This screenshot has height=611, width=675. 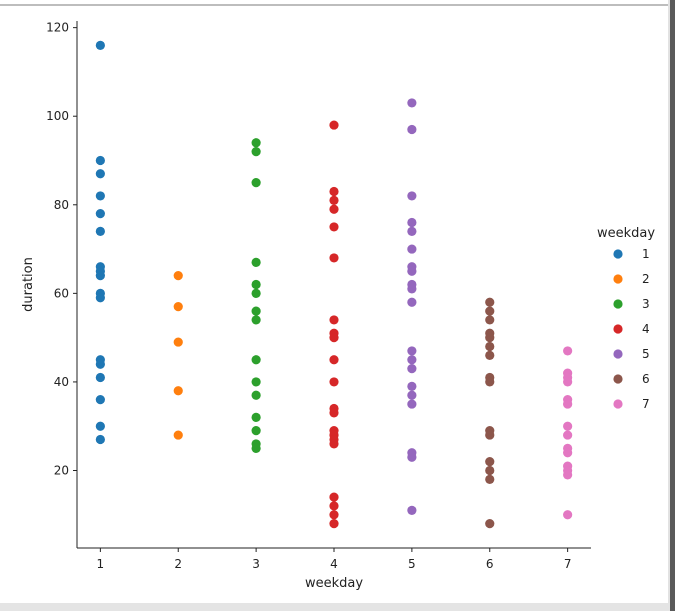 I want to click on x-tick-label: 3, so click(x=256, y=564).